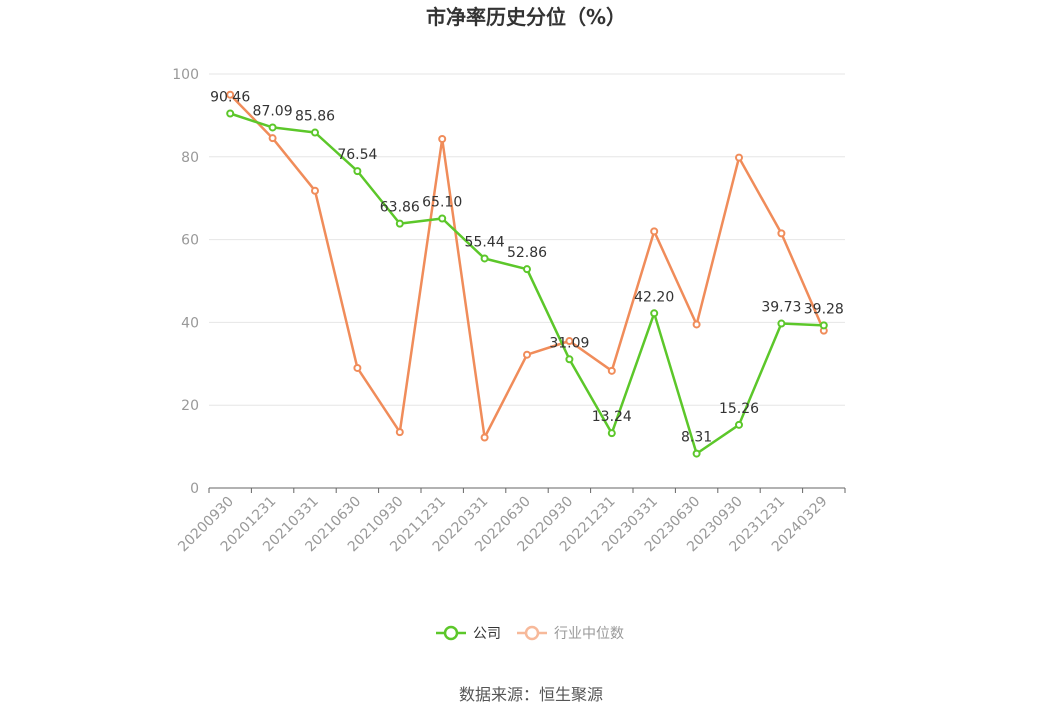  I want to click on y-tick-label: 0, so click(194, 489).